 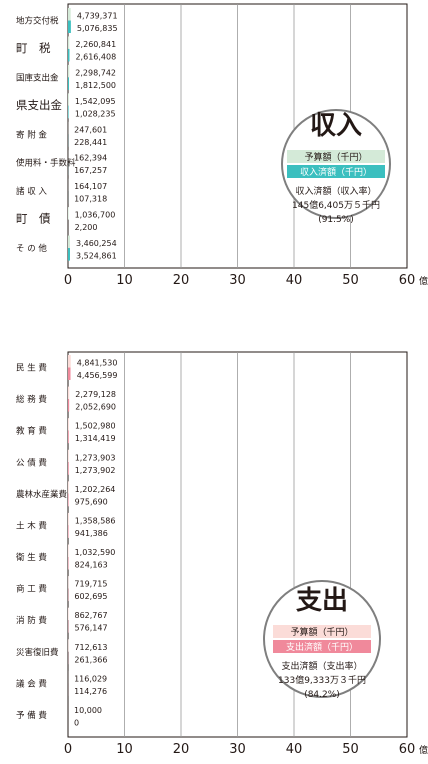 I want to click on category-label: 諸 収 入, so click(x=31, y=191).